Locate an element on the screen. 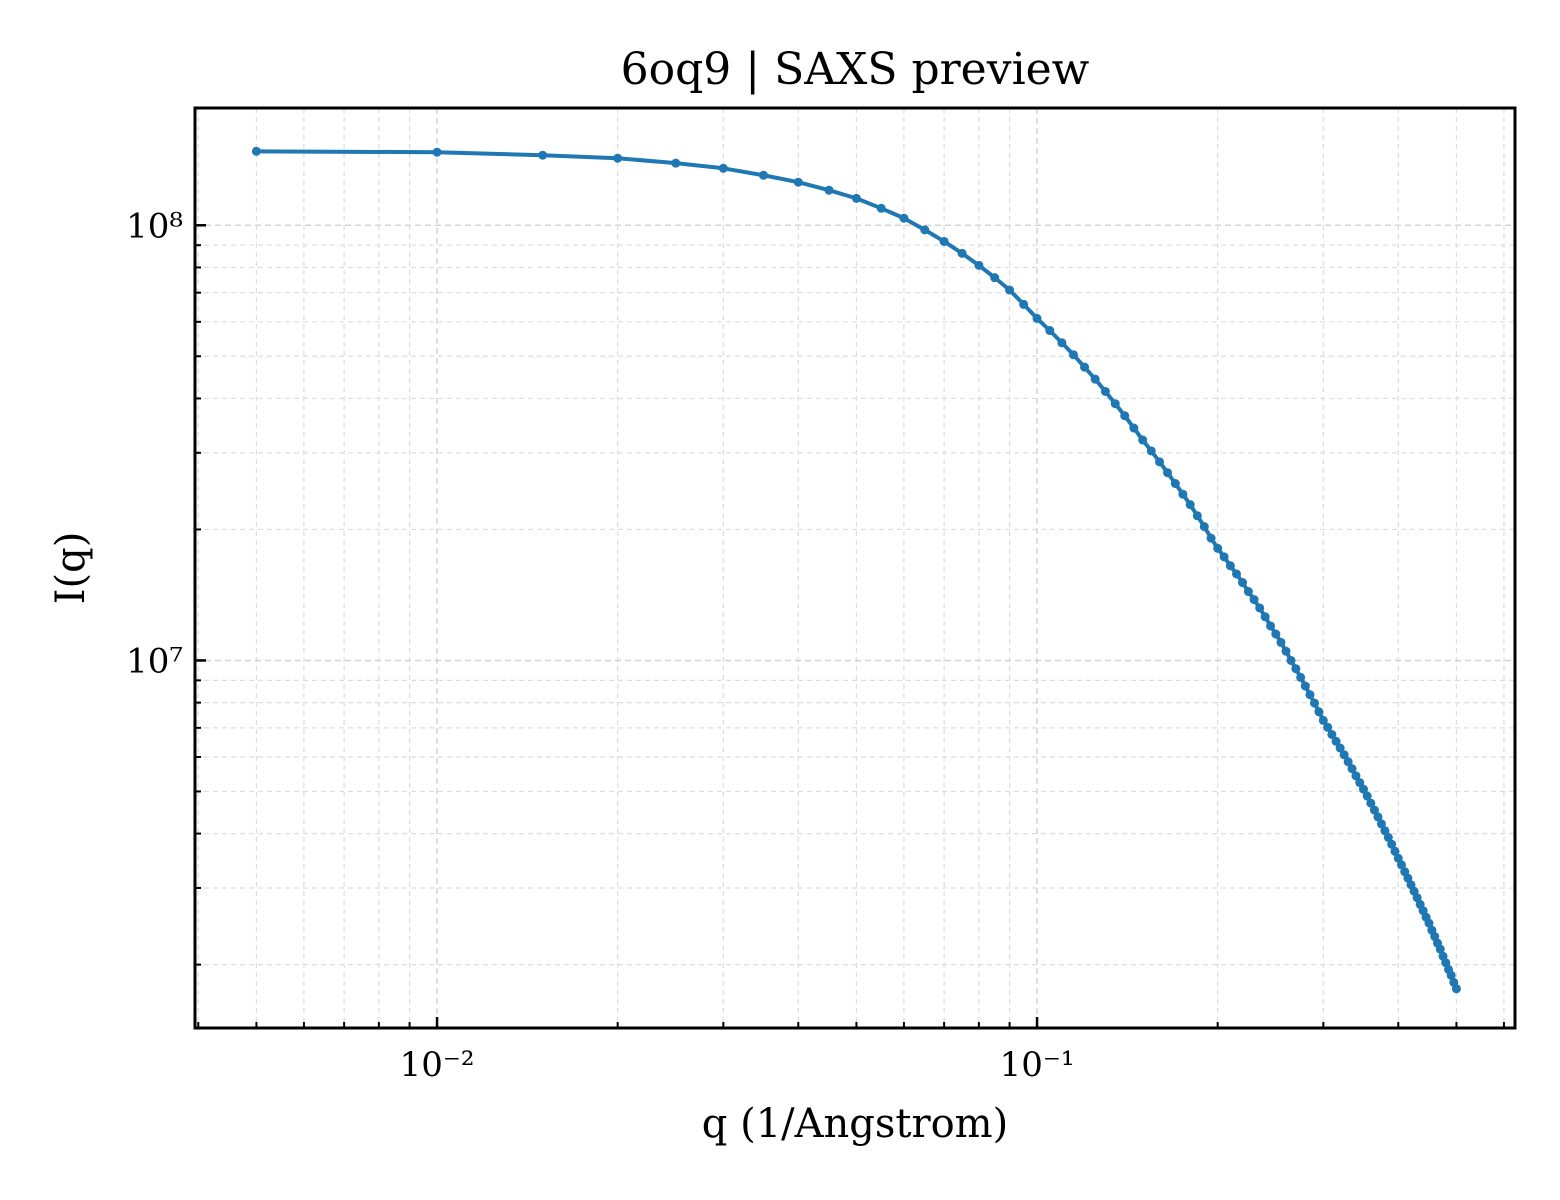 Image resolution: width=1560 pixels, height=1200 pixels. chart-title: 6oq9 | SAXS preview is located at coordinates (855, 69).